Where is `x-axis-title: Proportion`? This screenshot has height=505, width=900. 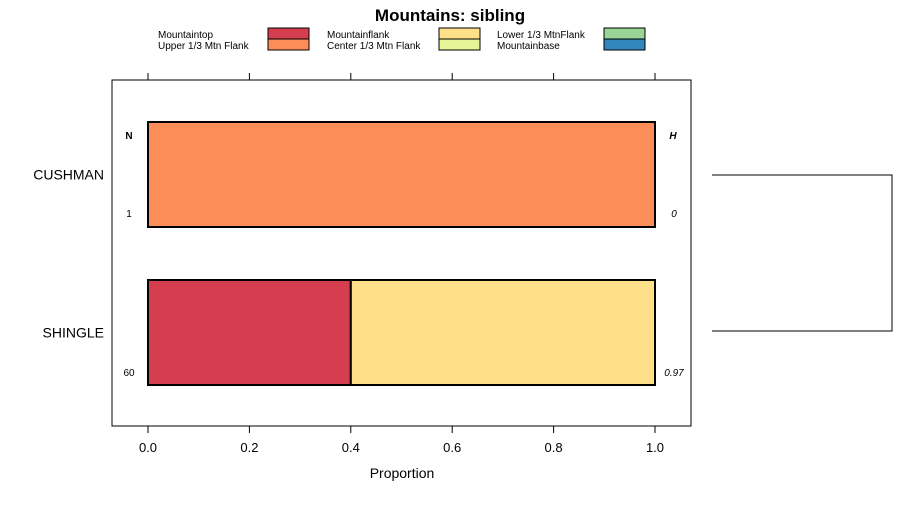
x-axis-title: Proportion is located at coordinates (402, 473).